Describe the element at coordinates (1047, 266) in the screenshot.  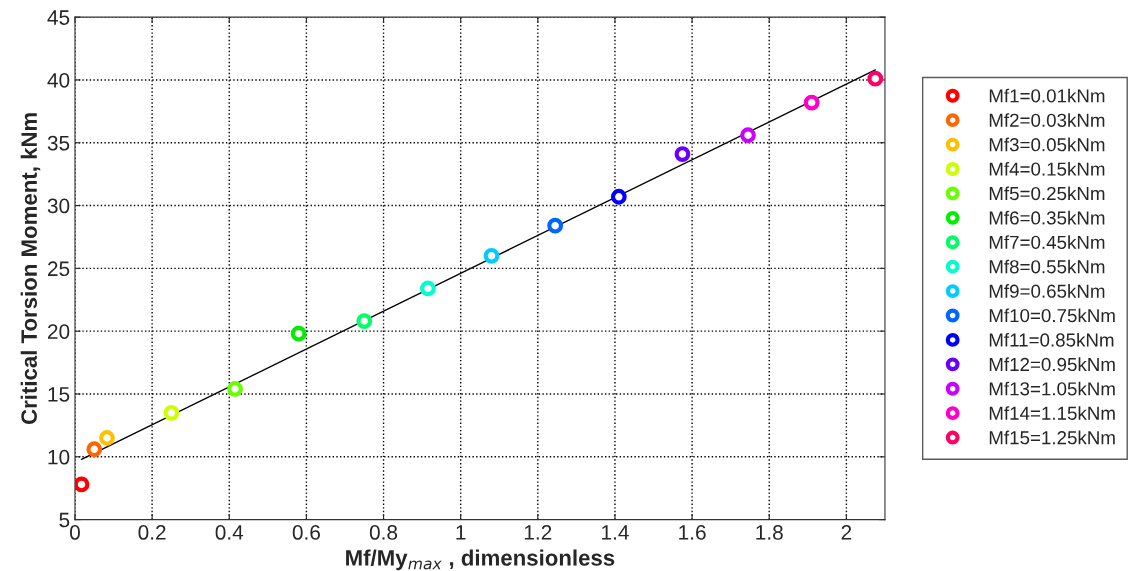
I see `legend-label: Mf8=0.55kNm` at that location.